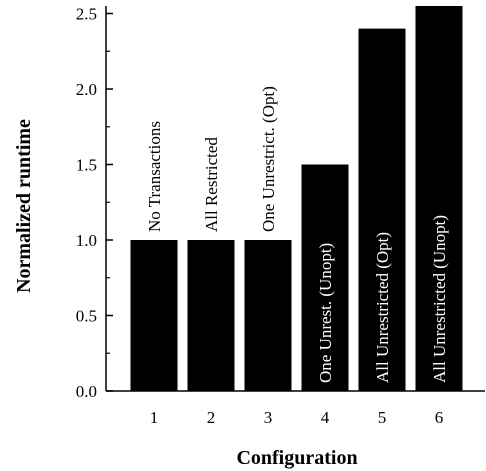 Image resolution: width=486 pixels, height=471 pixels. I want to click on bar-label-6: All Unrestricted (Unopt), so click(439, 299).